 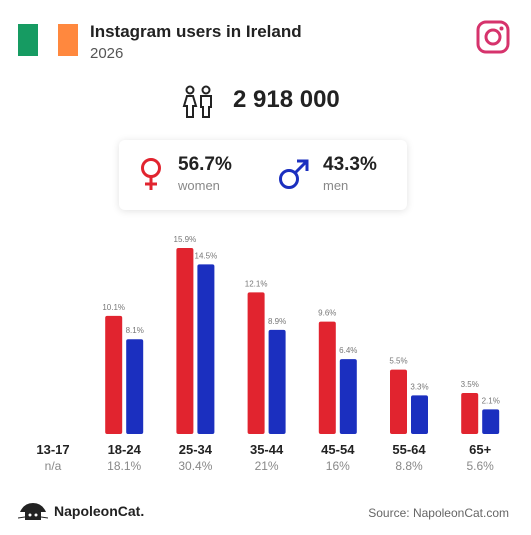 What do you see at coordinates (491, 421) in the screenshot?
I see `bar-men-65+` at bounding box center [491, 421].